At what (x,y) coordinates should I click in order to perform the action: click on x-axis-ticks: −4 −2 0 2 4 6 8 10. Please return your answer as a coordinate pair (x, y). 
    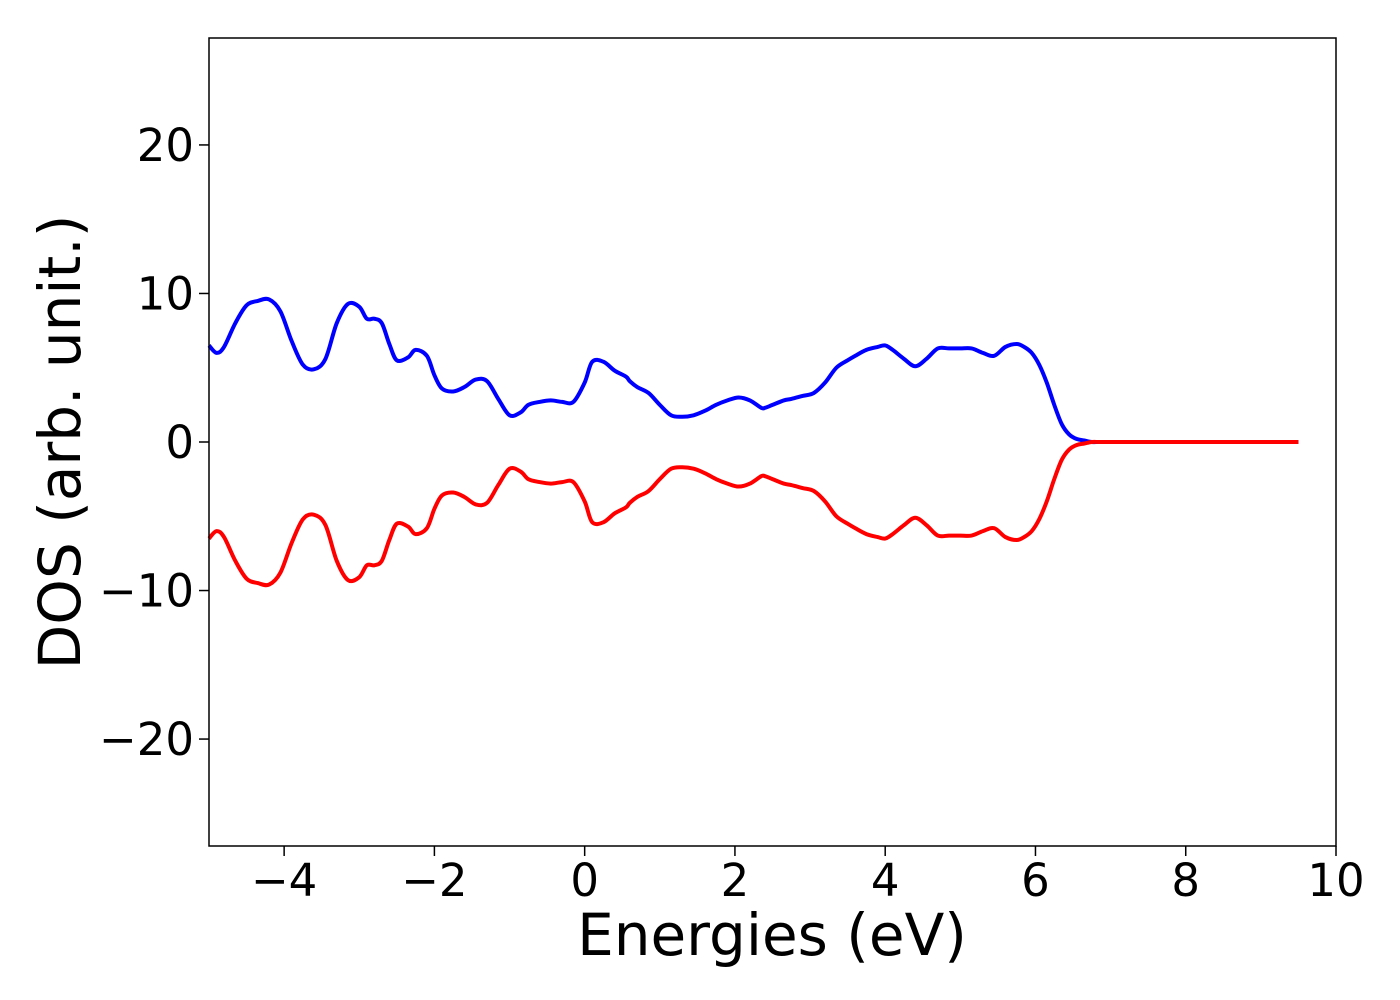
    Looking at the image, I should click on (808, 876).